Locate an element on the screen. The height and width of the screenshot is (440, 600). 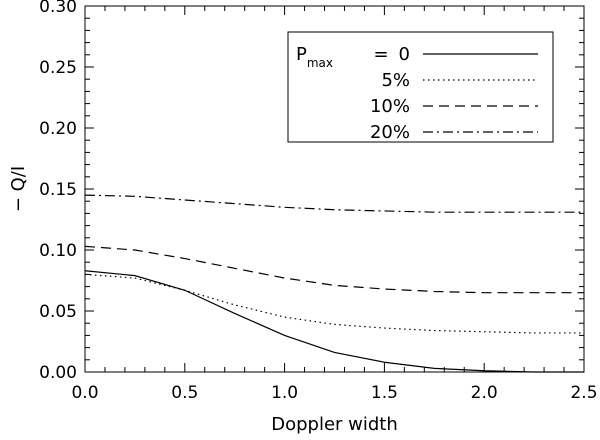
y-axis-label: − Q/I is located at coordinates (18, 189).